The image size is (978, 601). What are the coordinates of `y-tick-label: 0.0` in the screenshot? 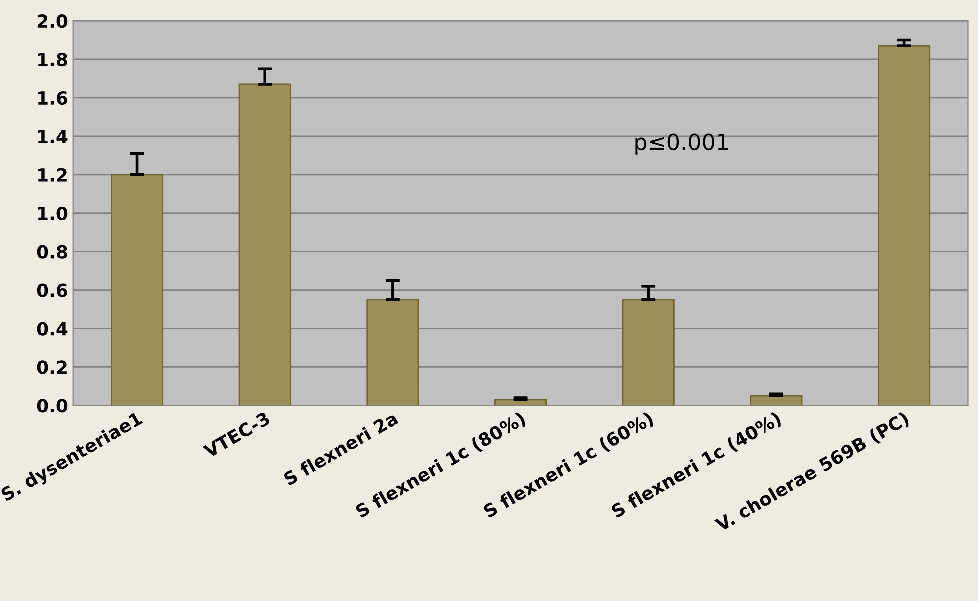 It's located at (52, 406).